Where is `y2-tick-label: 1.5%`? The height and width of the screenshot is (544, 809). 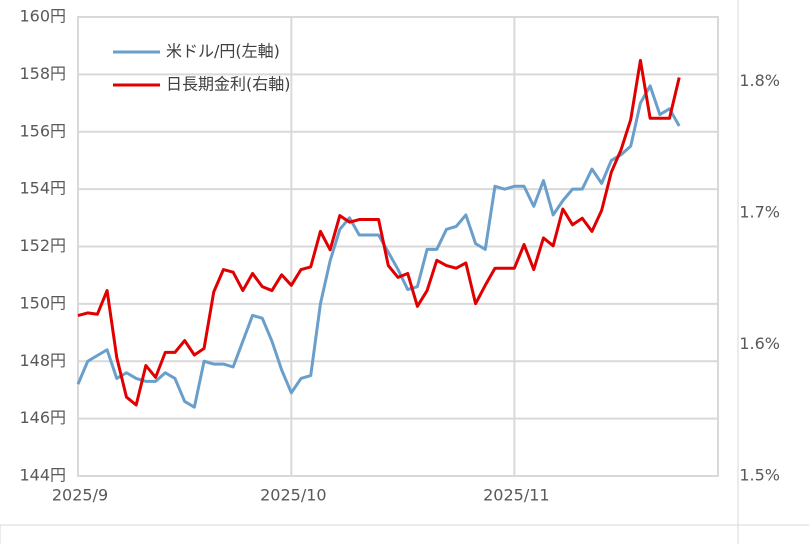 y2-tick-label: 1.5% is located at coordinates (759, 475).